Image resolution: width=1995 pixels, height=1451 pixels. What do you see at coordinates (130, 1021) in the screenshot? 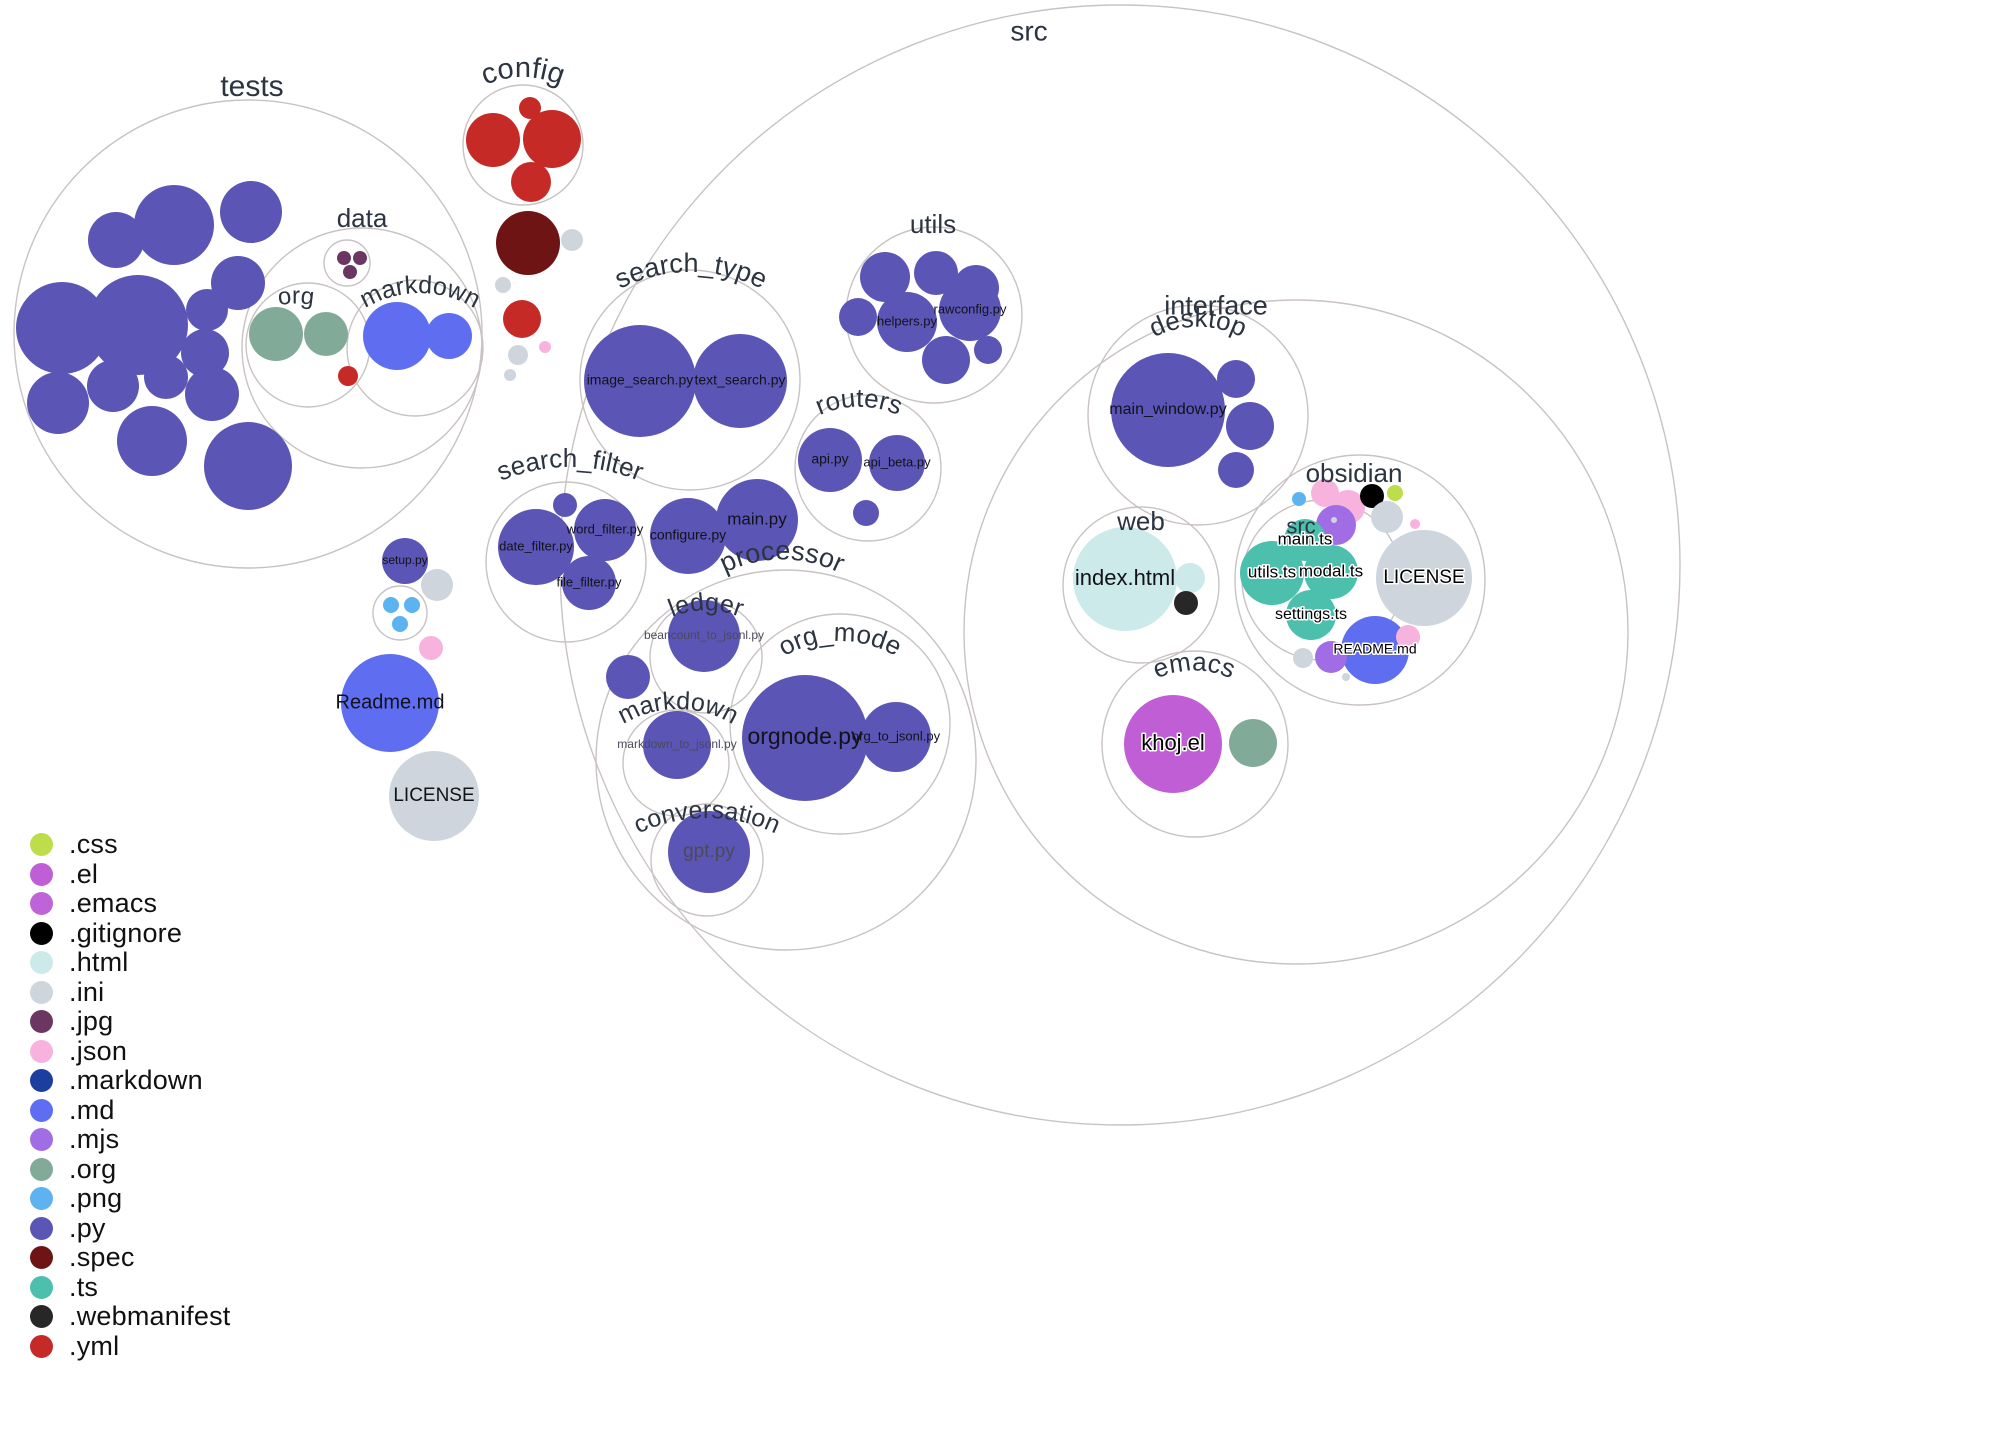
I see `legend-item: .jpg` at bounding box center [130, 1021].